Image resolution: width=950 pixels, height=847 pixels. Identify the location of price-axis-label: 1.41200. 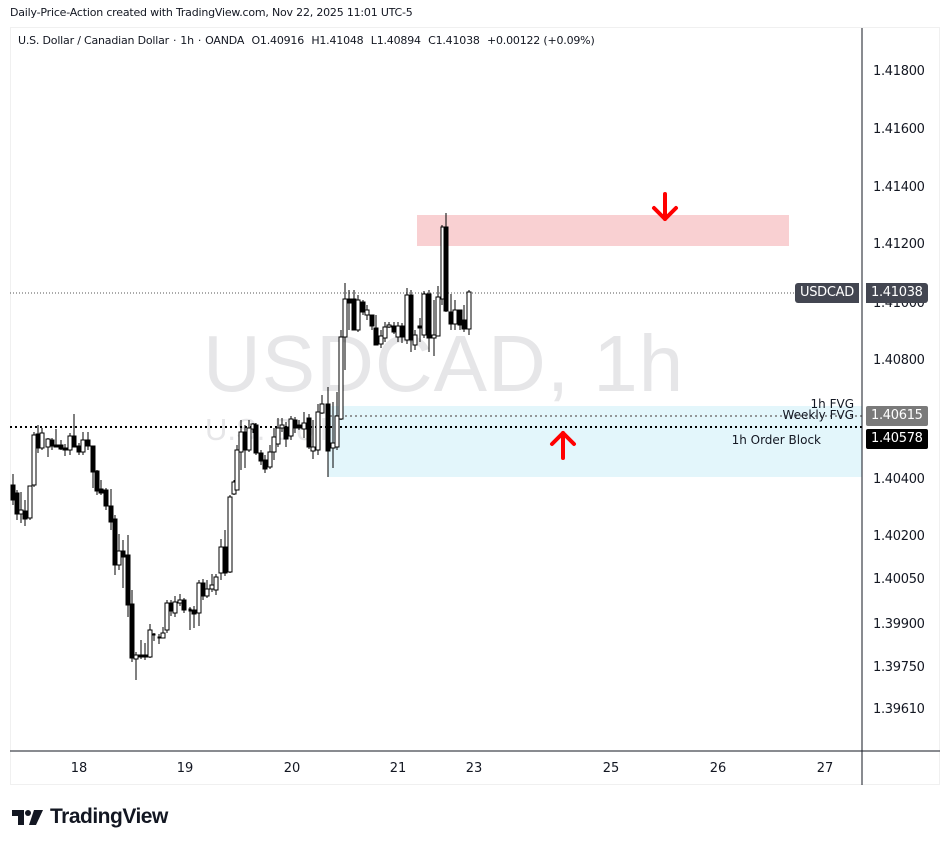
(899, 244).